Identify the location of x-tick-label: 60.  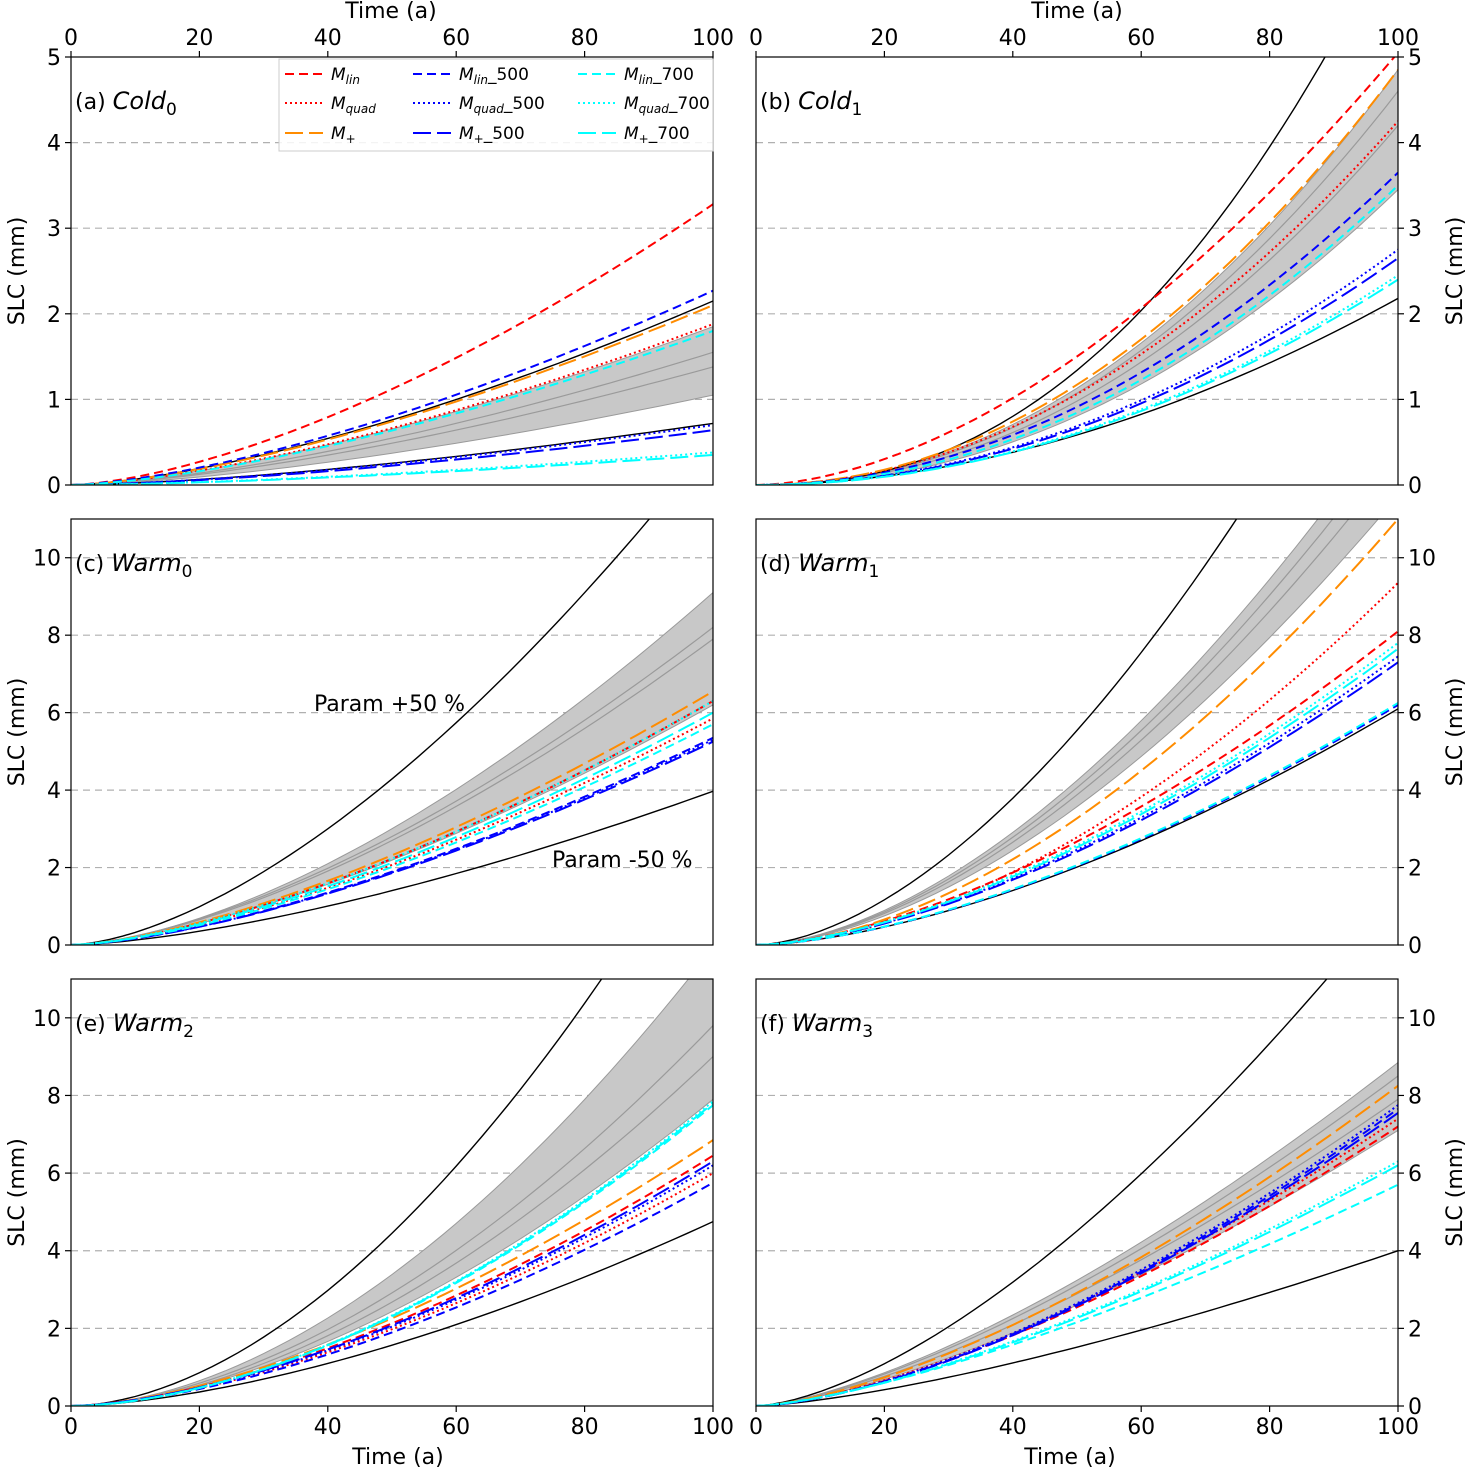
(456, 38).